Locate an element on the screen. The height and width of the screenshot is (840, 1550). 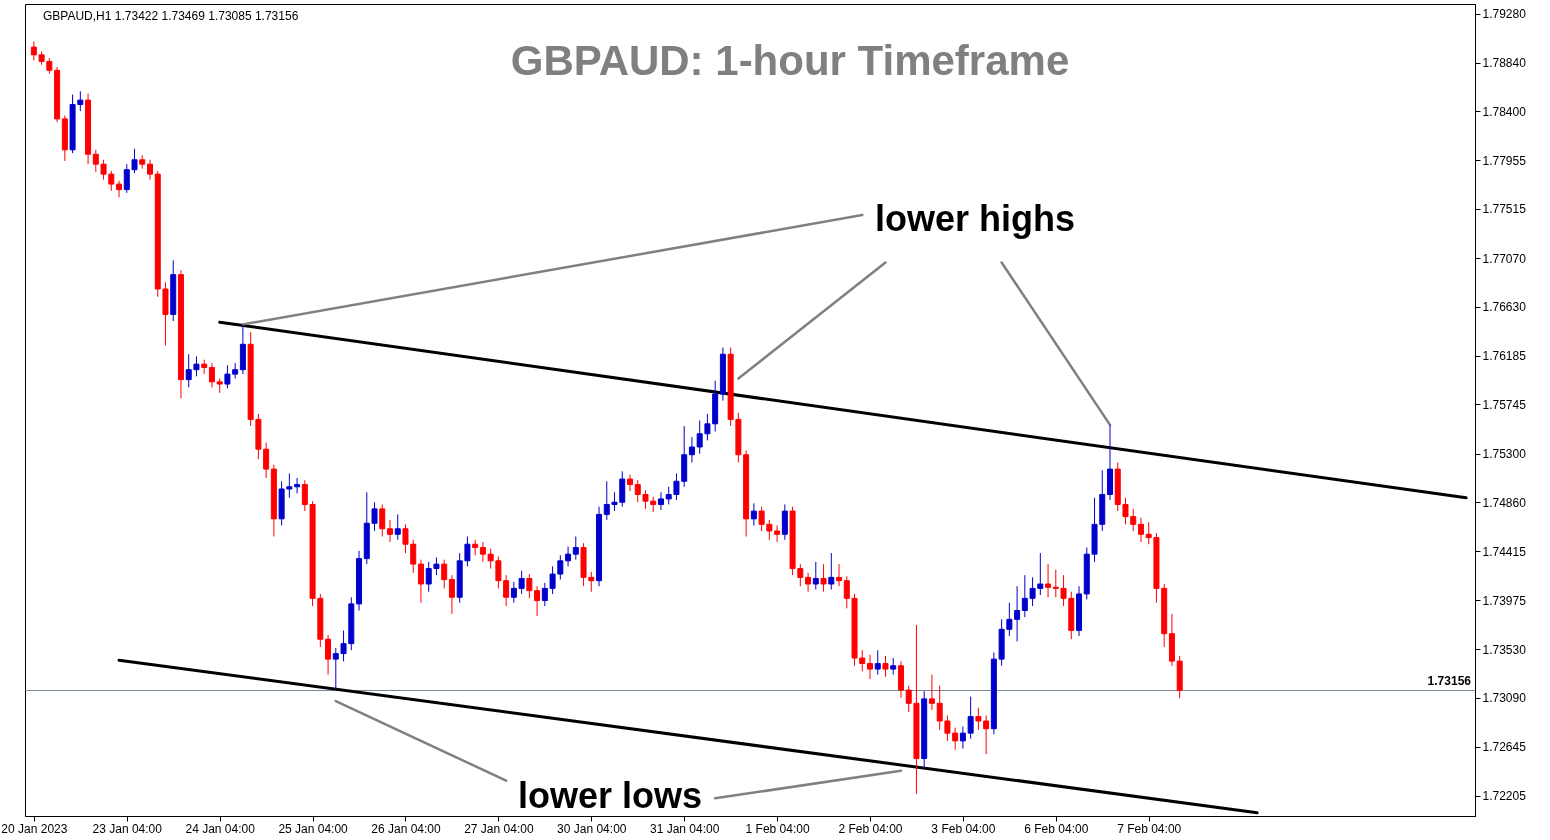
y-tick-label: 1.76630 is located at coordinates (1504, 307).